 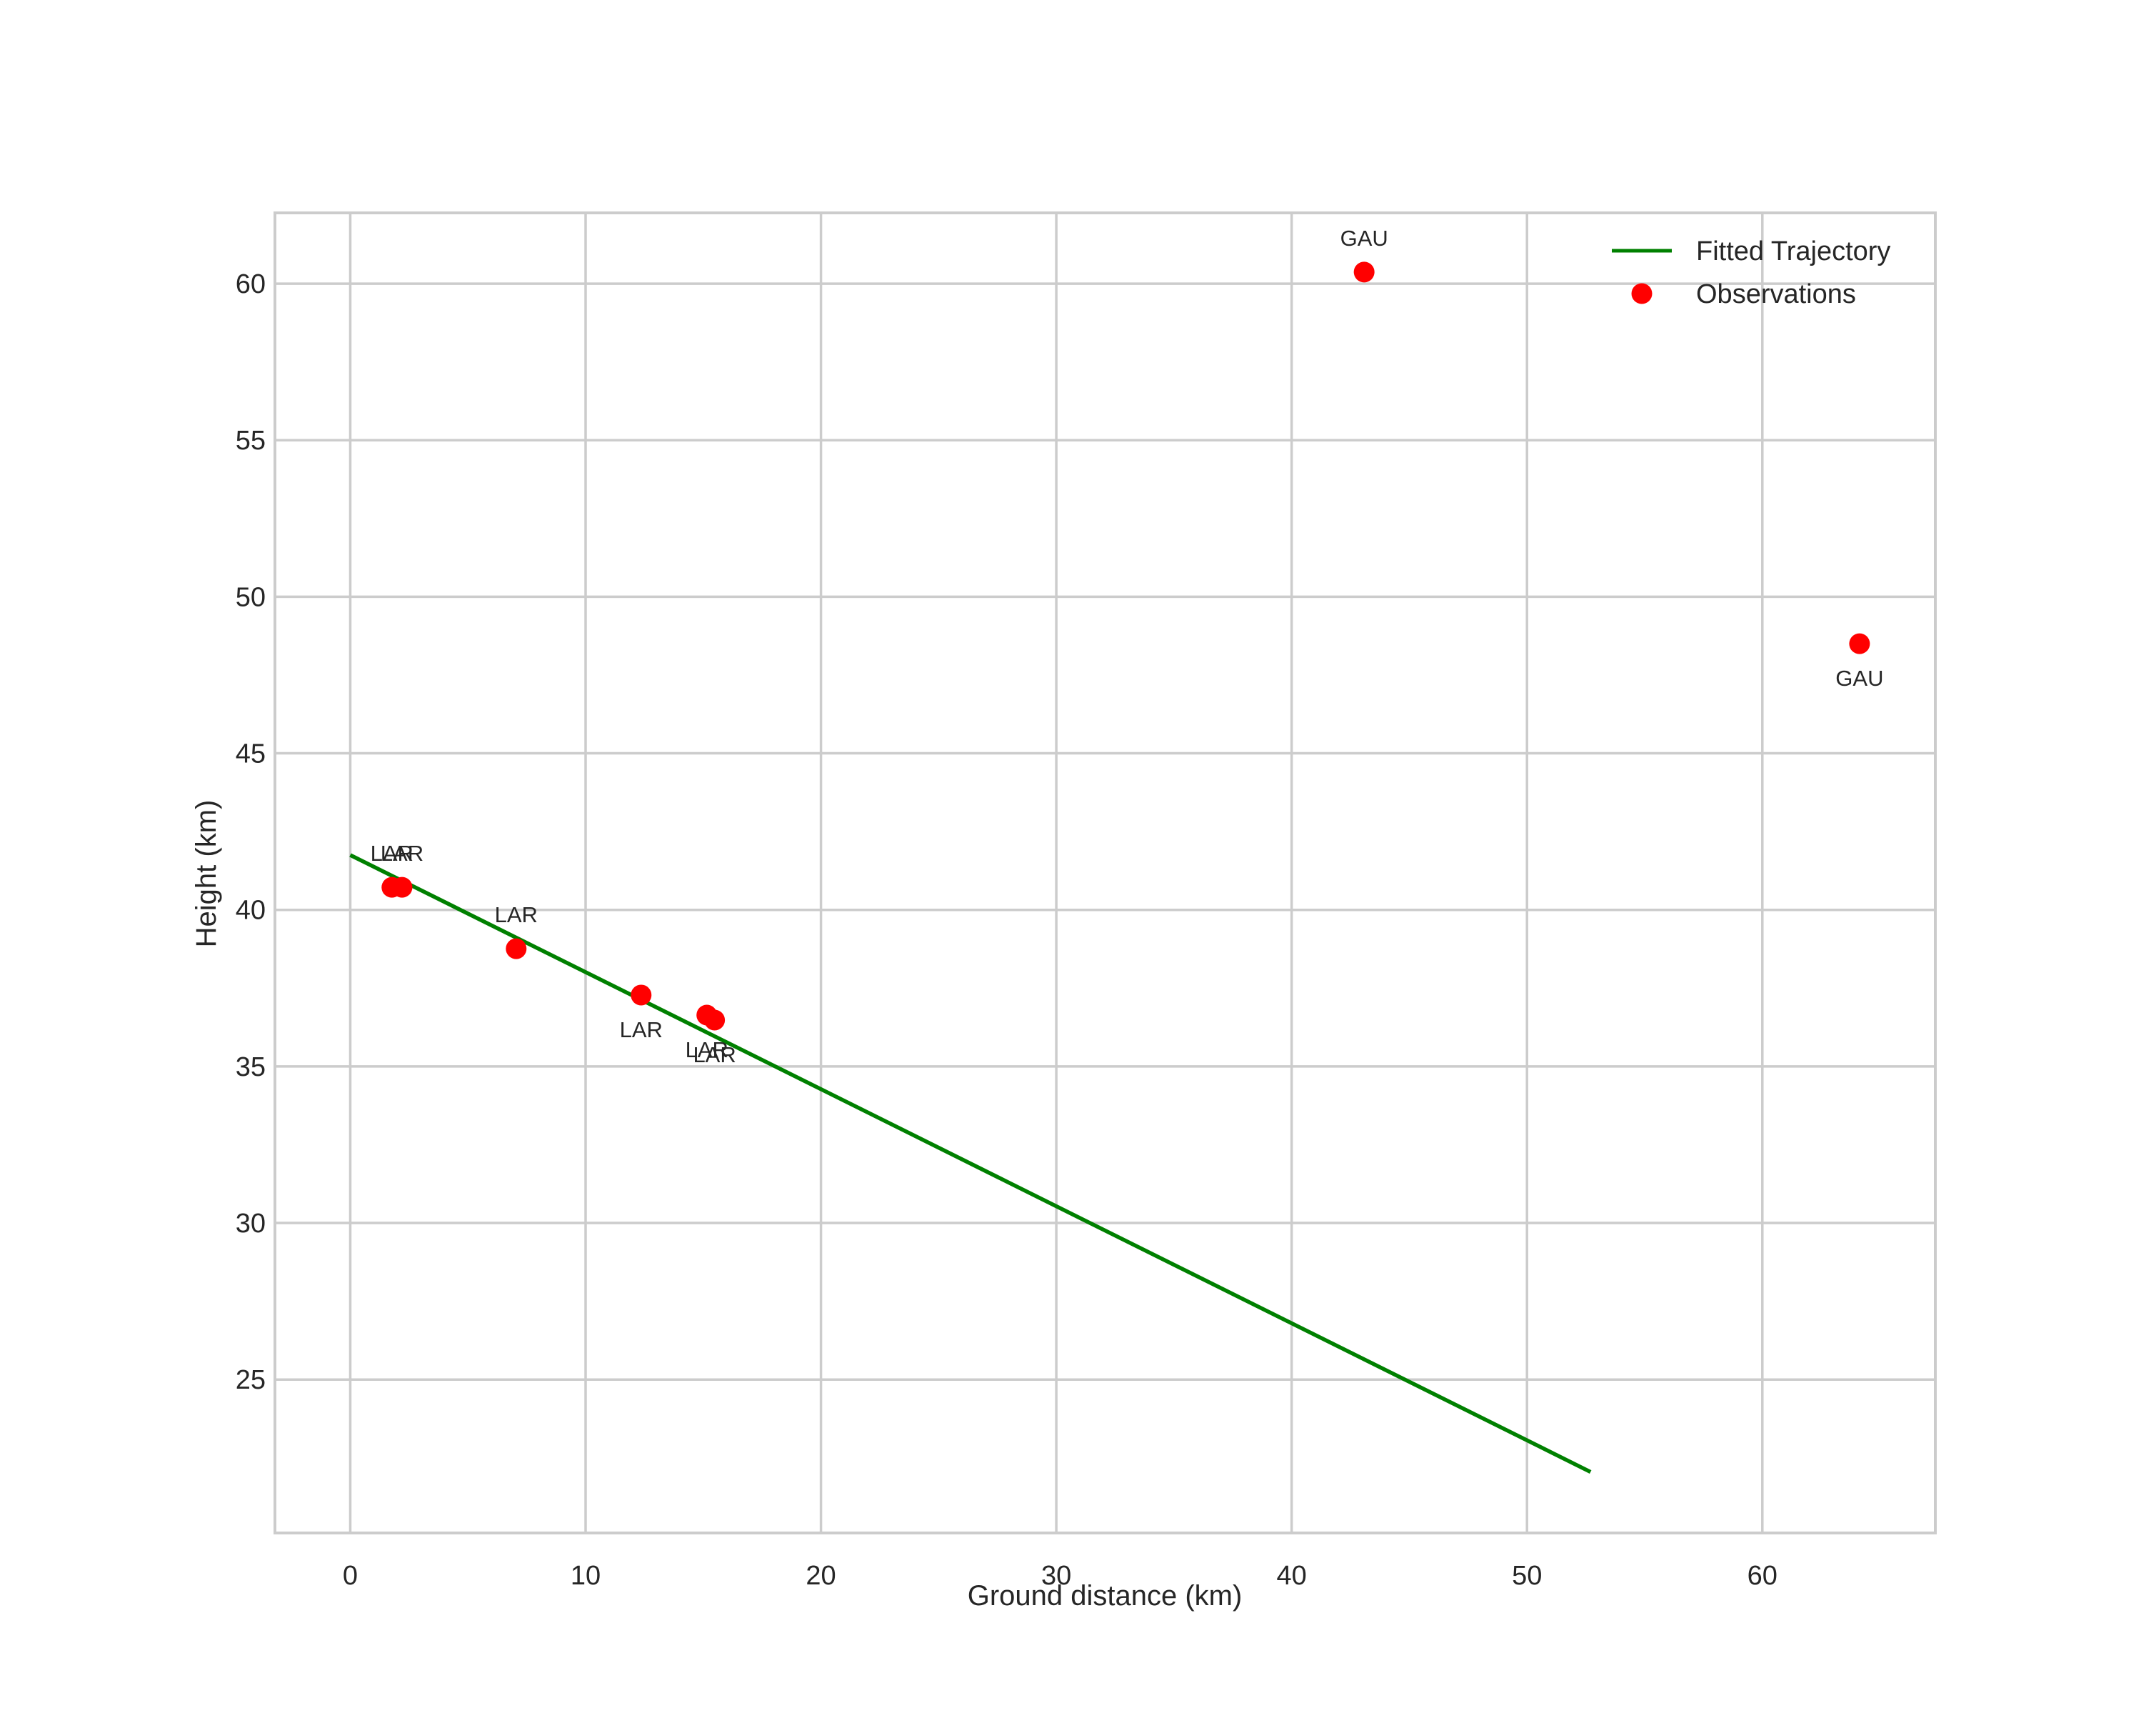 I want to click on x-tick-label: 50, so click(x=1527, y=1576).